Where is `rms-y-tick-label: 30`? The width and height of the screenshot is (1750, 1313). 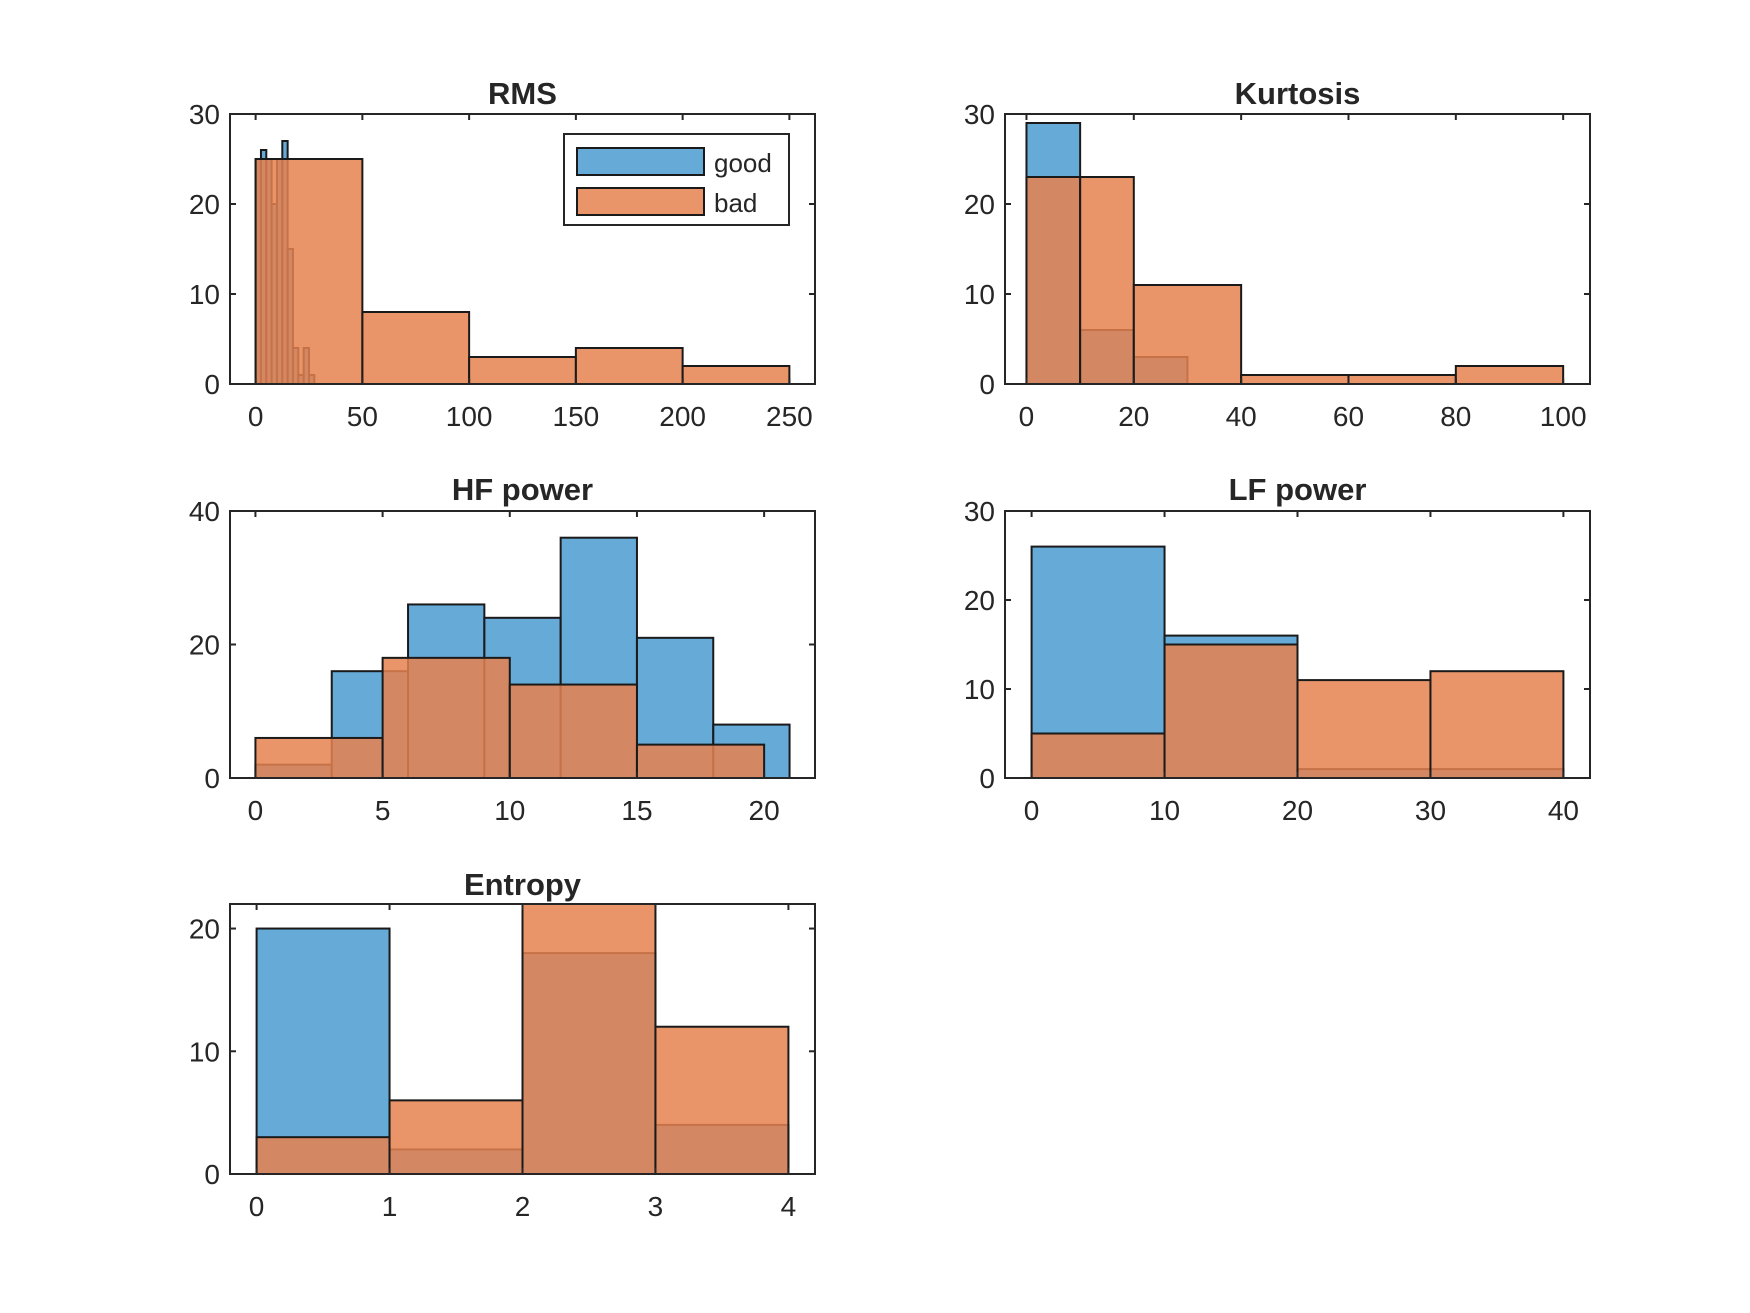 rms-y-tick-label: 30 is located at coordinates (204, 114).